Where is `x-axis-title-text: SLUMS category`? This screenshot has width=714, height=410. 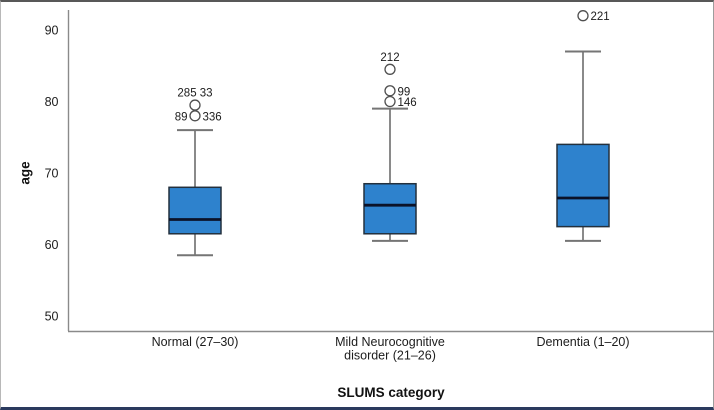
x-axis-title-text: SLUMS category is located at coordinates (391, 392).